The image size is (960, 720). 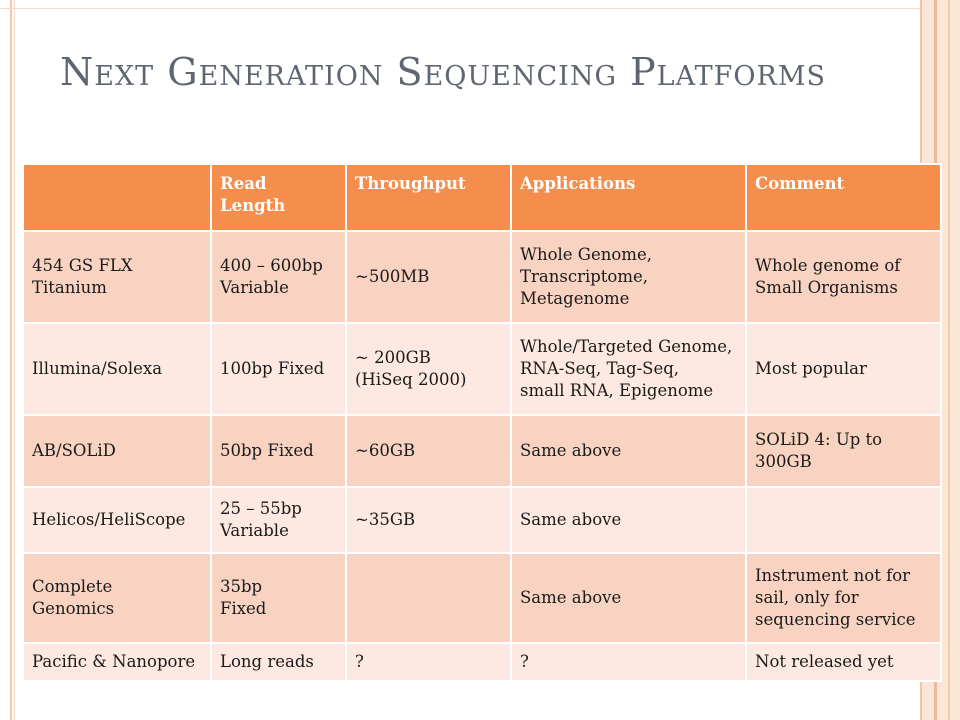 What do you see at coordinates (278, 451) in the screenshot?
I see `cell-read-length: 50bp Fixed` at bounding box center [278, 451].